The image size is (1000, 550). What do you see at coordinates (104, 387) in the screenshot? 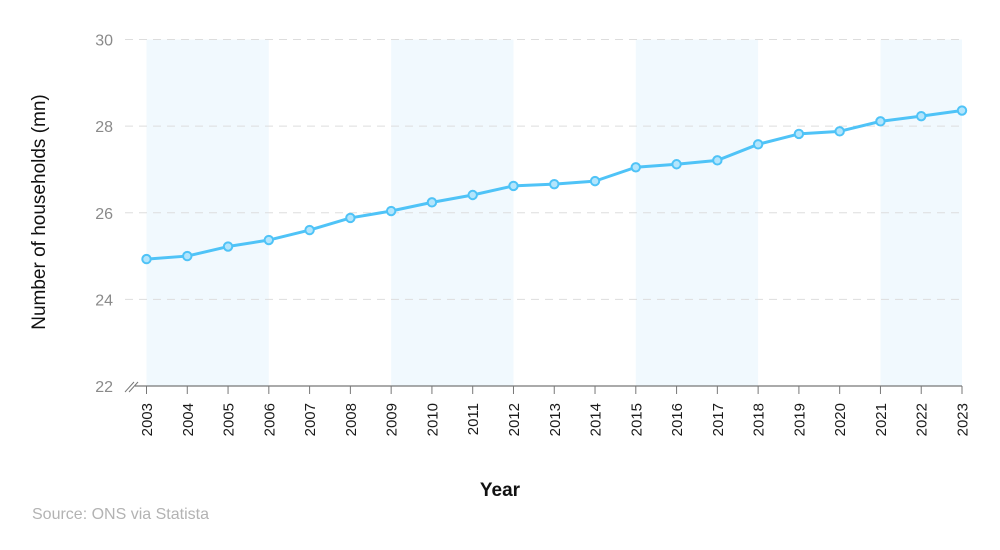
I see `y-tick-label: 22` at bounding box center [104, 387].